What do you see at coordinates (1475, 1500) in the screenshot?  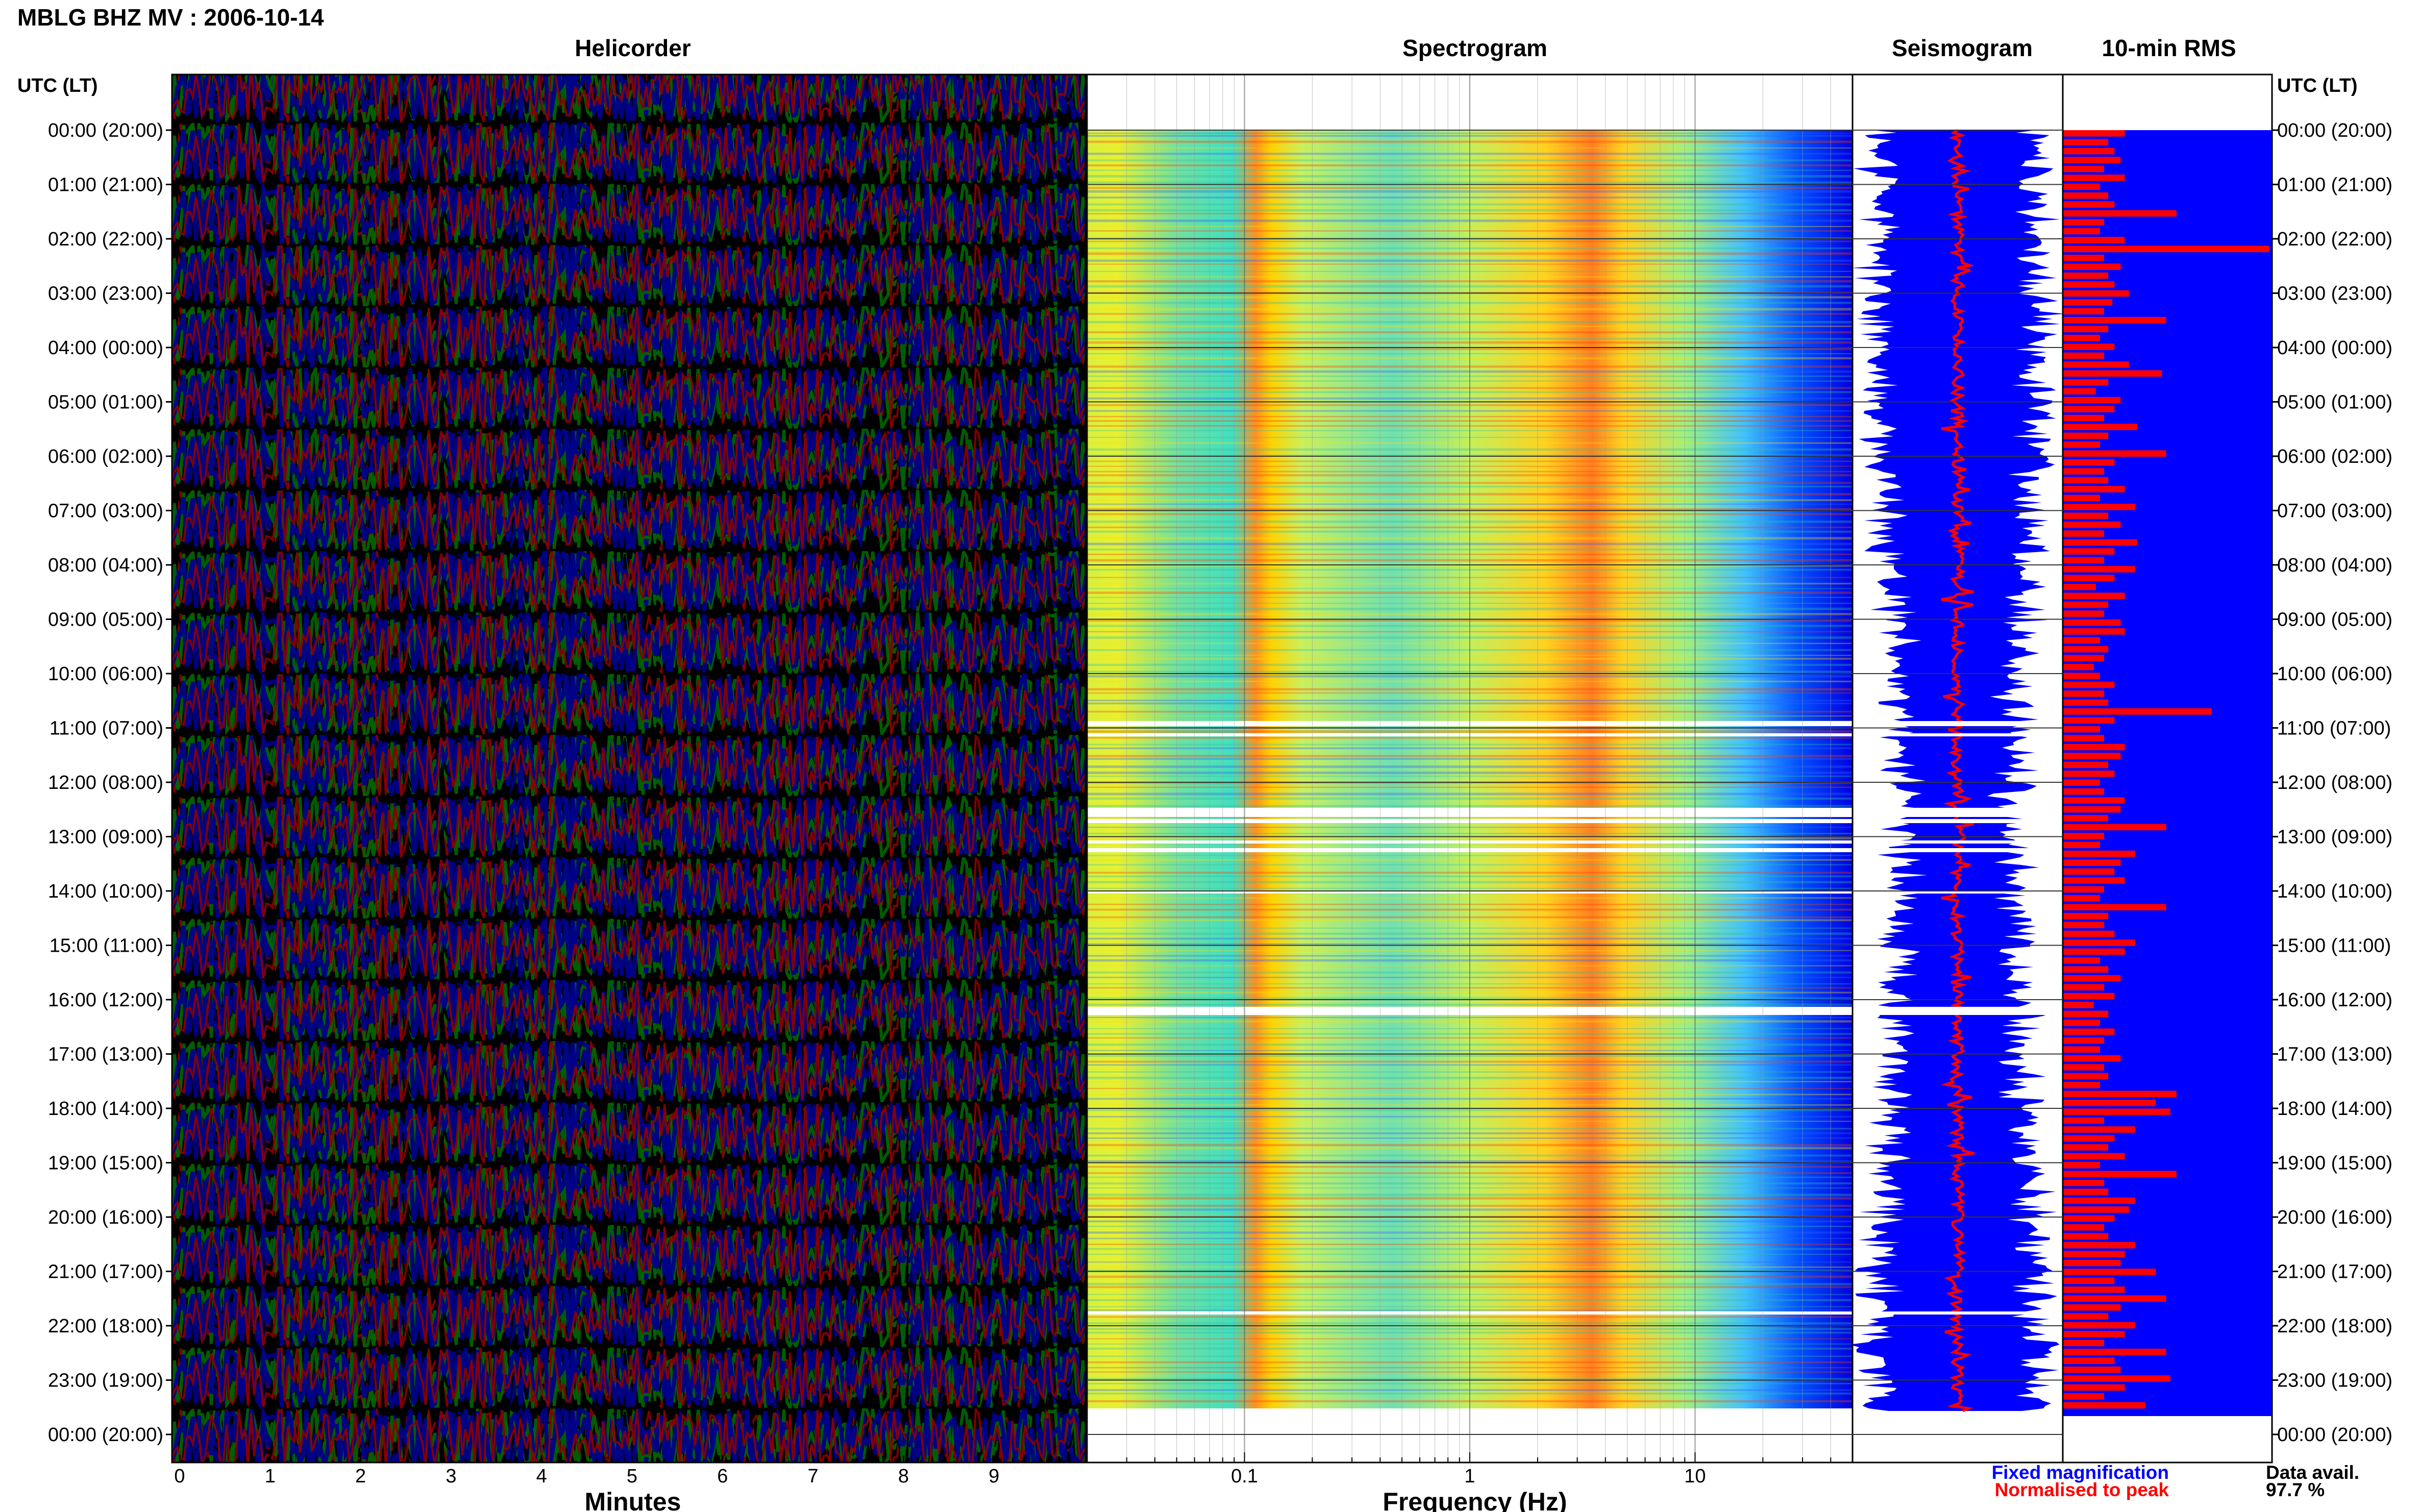 I see `frequency-axis-label: Frequency (Hz)` at bounding box center [1475, 1500].